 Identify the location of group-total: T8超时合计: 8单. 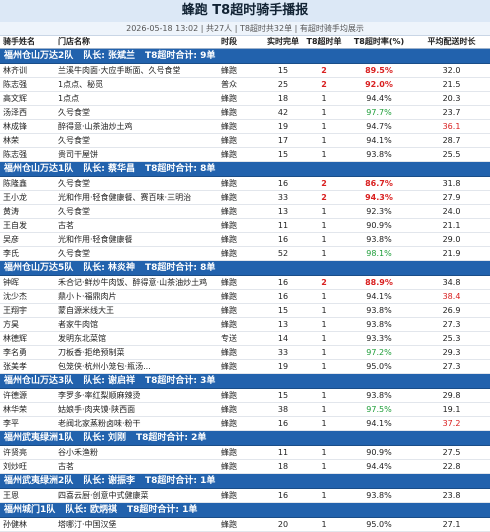
(180, 169).